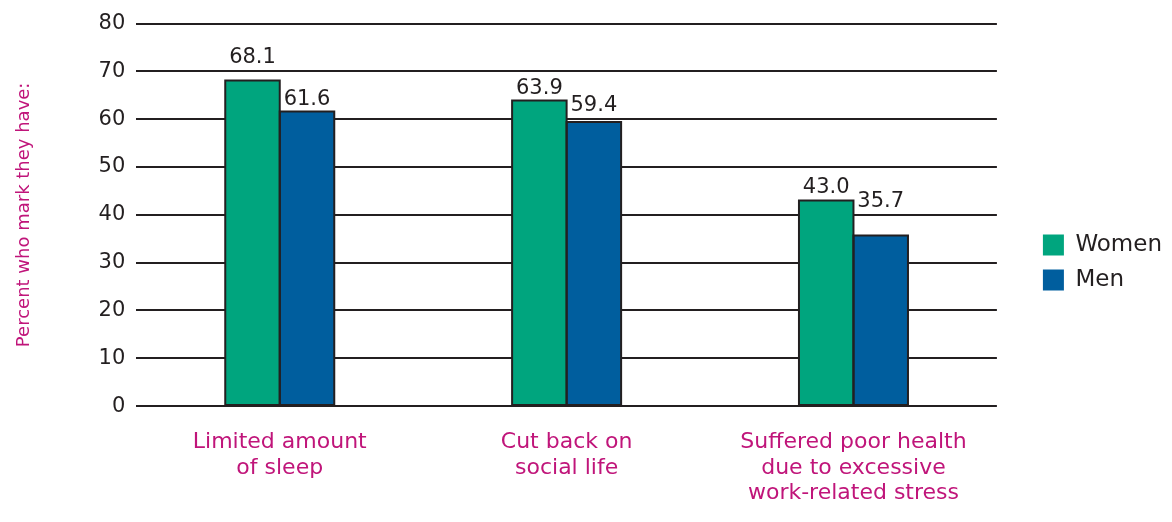 The width and height of the screenshot is (1172, 522). Describe the element at coordinates (280, 453) in the screenshot. I see `x-tick-label: Limited amount of sleep` at that location.